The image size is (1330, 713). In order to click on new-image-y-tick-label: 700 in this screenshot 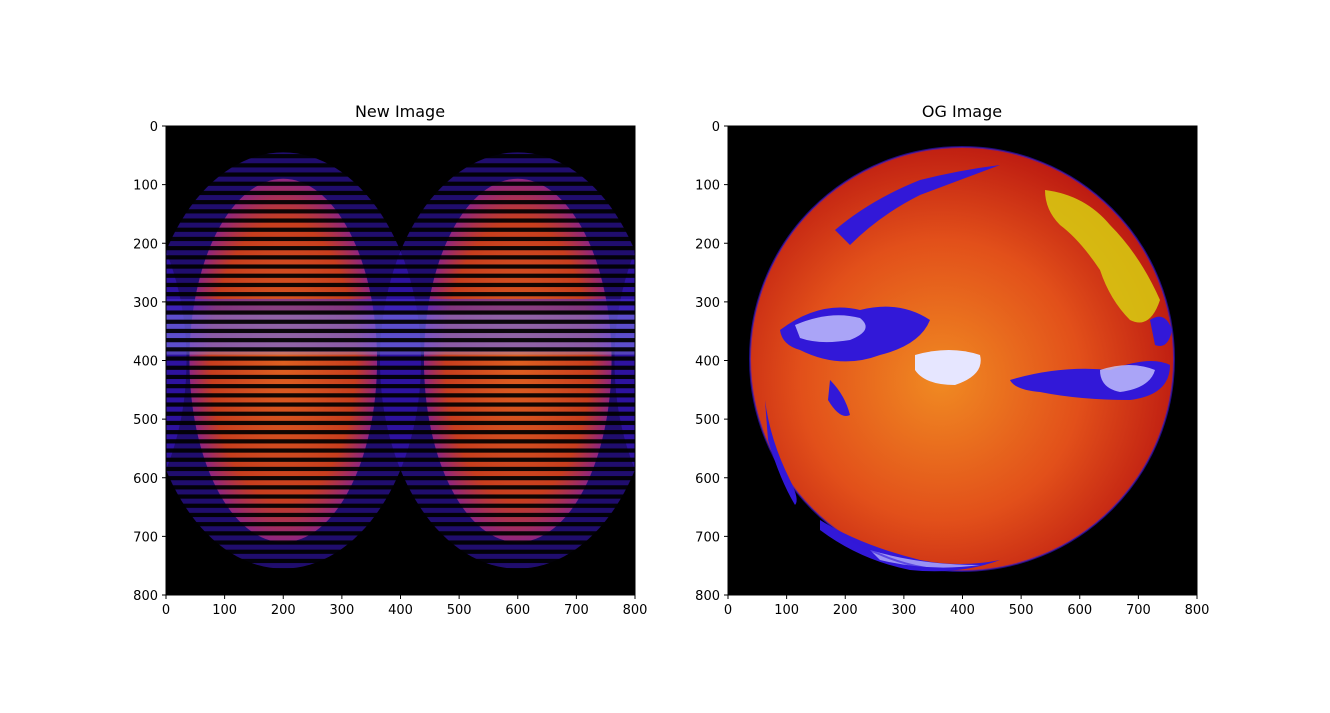, I will do `click(145, 537)`.